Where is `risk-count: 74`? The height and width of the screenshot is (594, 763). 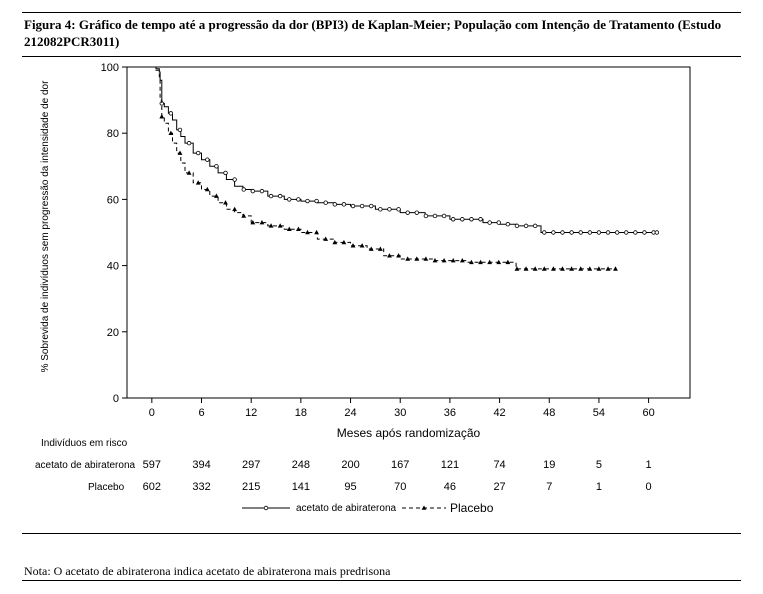
risk-count: 74 is located at coordinates (499, 465).